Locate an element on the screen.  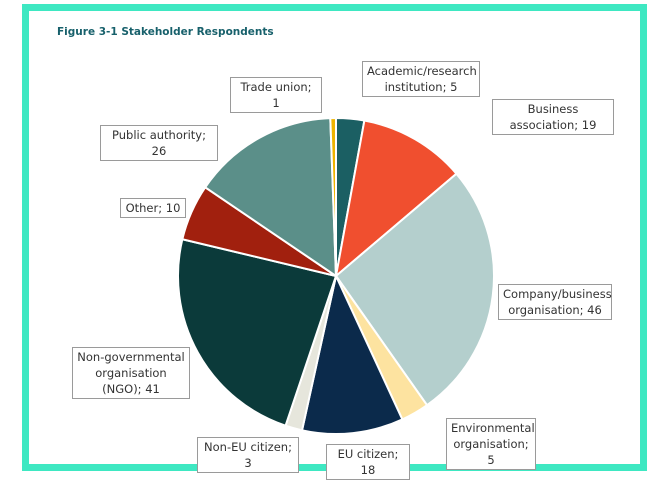
data-label: Non-governmental organisation (NGO); 41 is located at coordinates (131, 373).